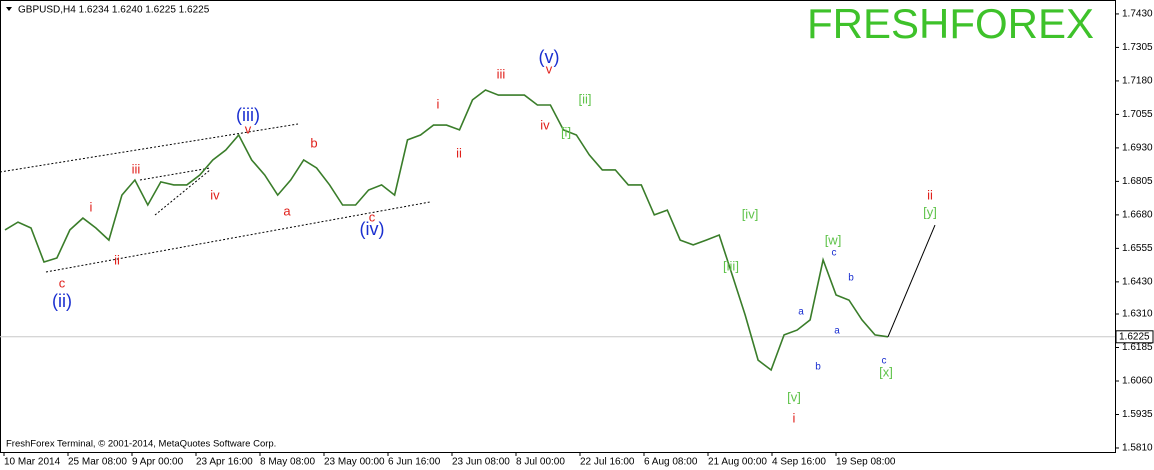  What do you see at coordinates (158, 462) in the screenshot?
I see `x-tick-label: 9 Apr 00:00` at bounding box center [158, 462].